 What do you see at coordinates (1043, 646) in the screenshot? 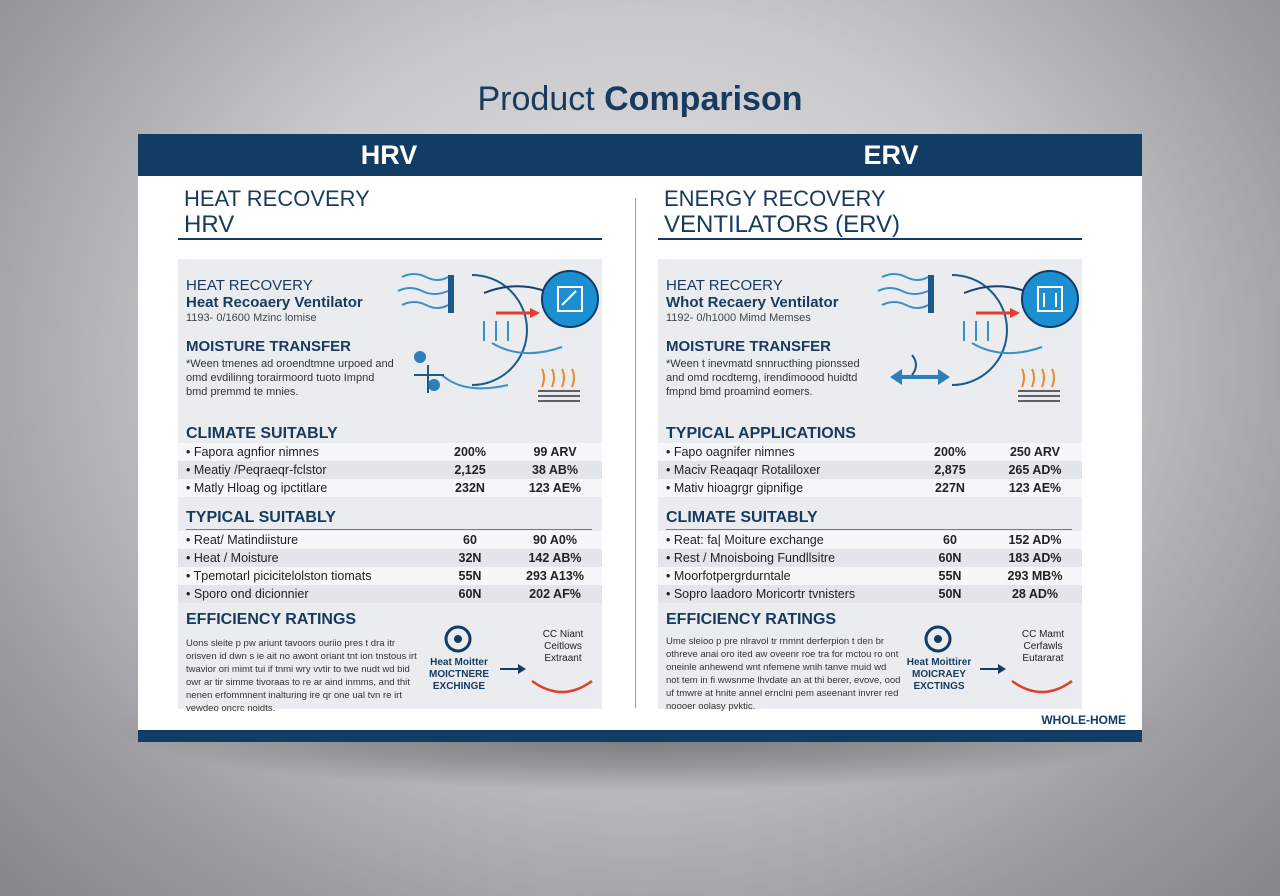
I see `exhaust-label: CC Mamt Cerfawls Eutararat` at bounding box center [1043, 646].